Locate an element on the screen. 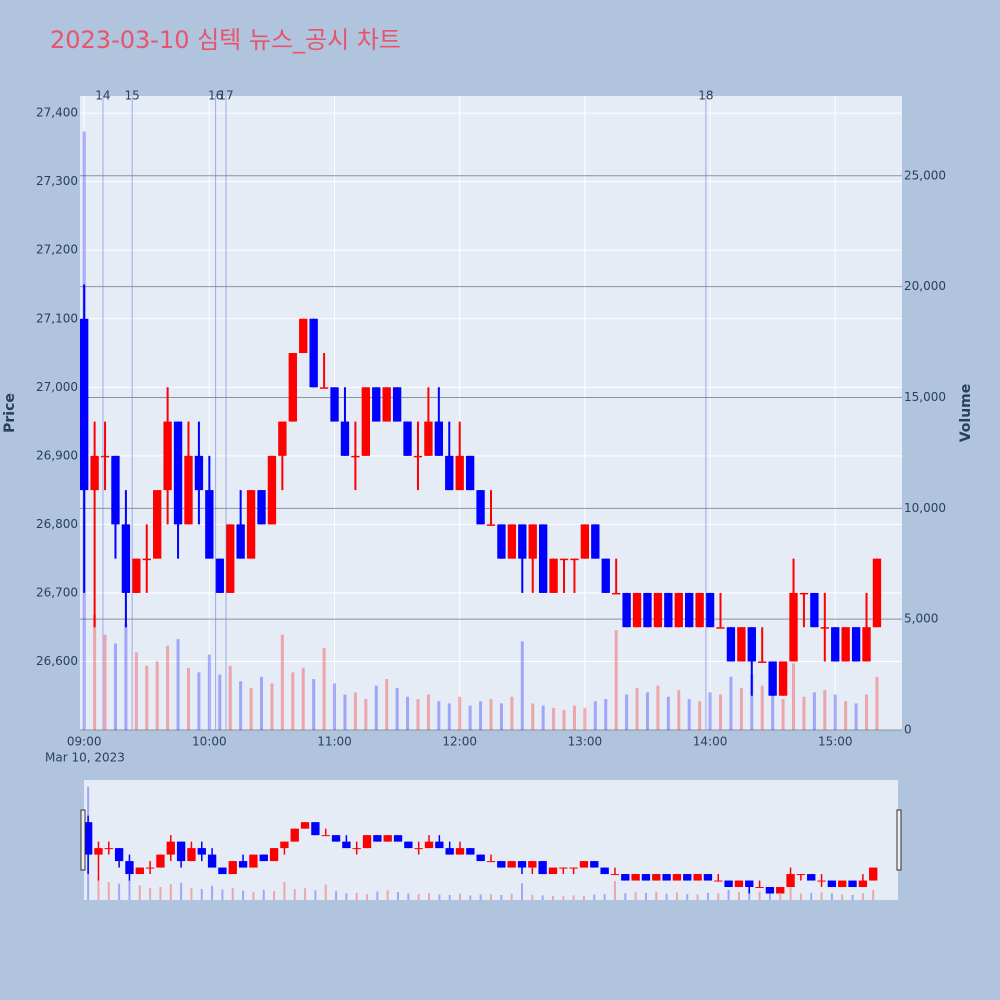  y-tick-label: 26,700 is located at coordinates (57, 592).